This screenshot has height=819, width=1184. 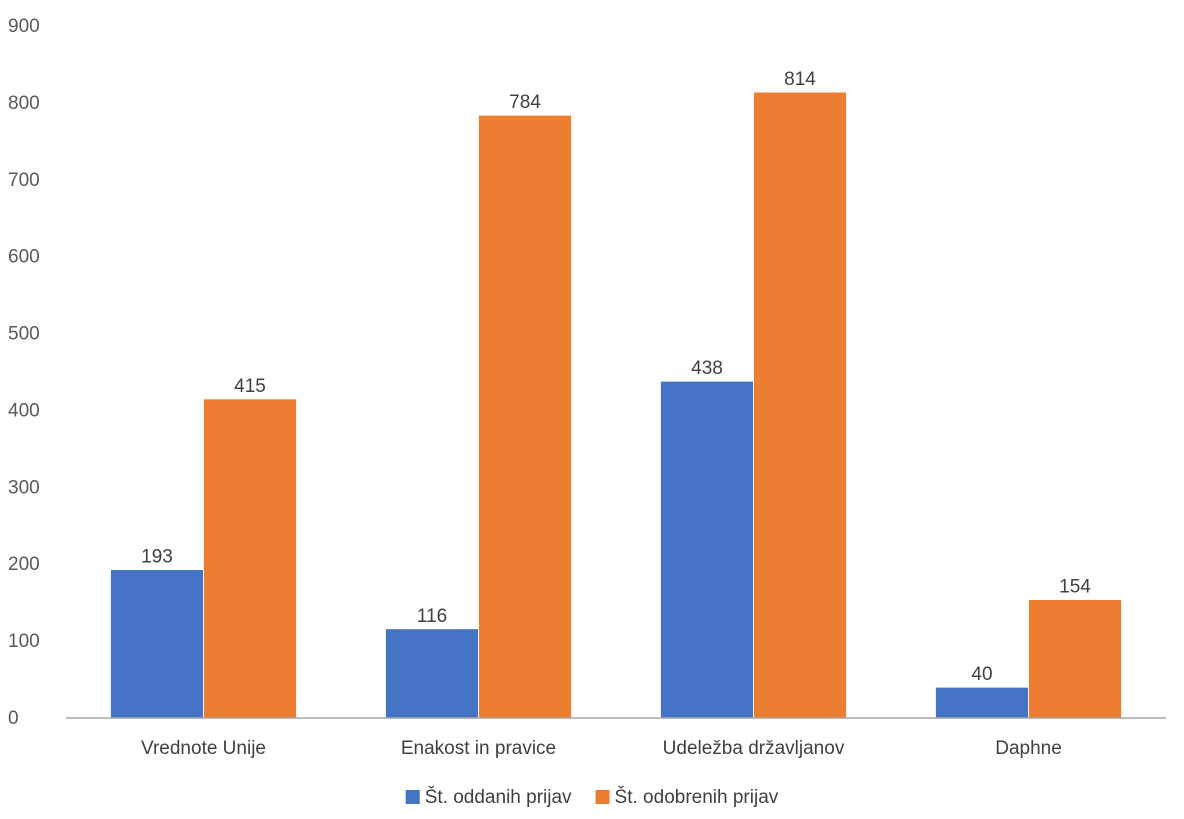 What do you see at coordinates (478, 748) in the screenshot?
I see `x-tick-label: Enakost in pravice` at bounding box center [478, 748].